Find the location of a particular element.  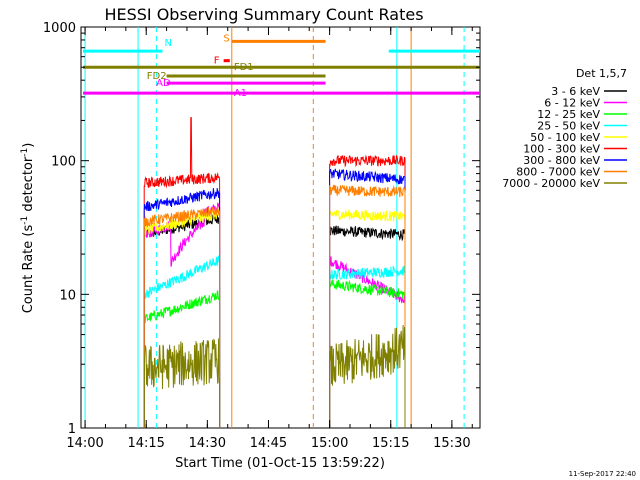

legend-label: 800 - 7000 keV is located at coordinates (558, 172).